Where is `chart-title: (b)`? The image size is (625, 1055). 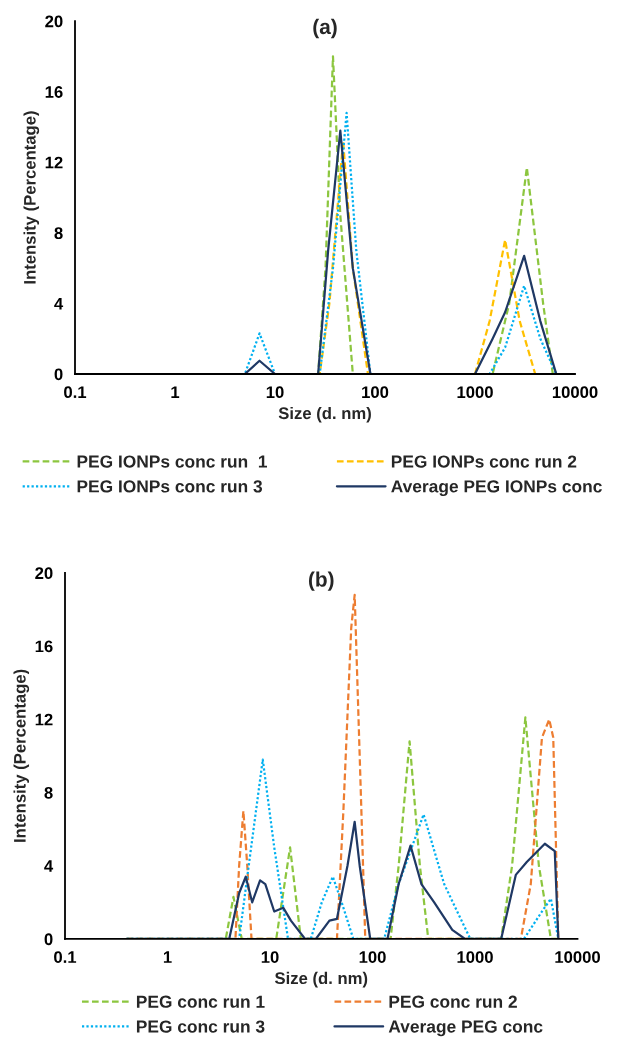 chart-title: (b) is located at coordinates (321, 581).